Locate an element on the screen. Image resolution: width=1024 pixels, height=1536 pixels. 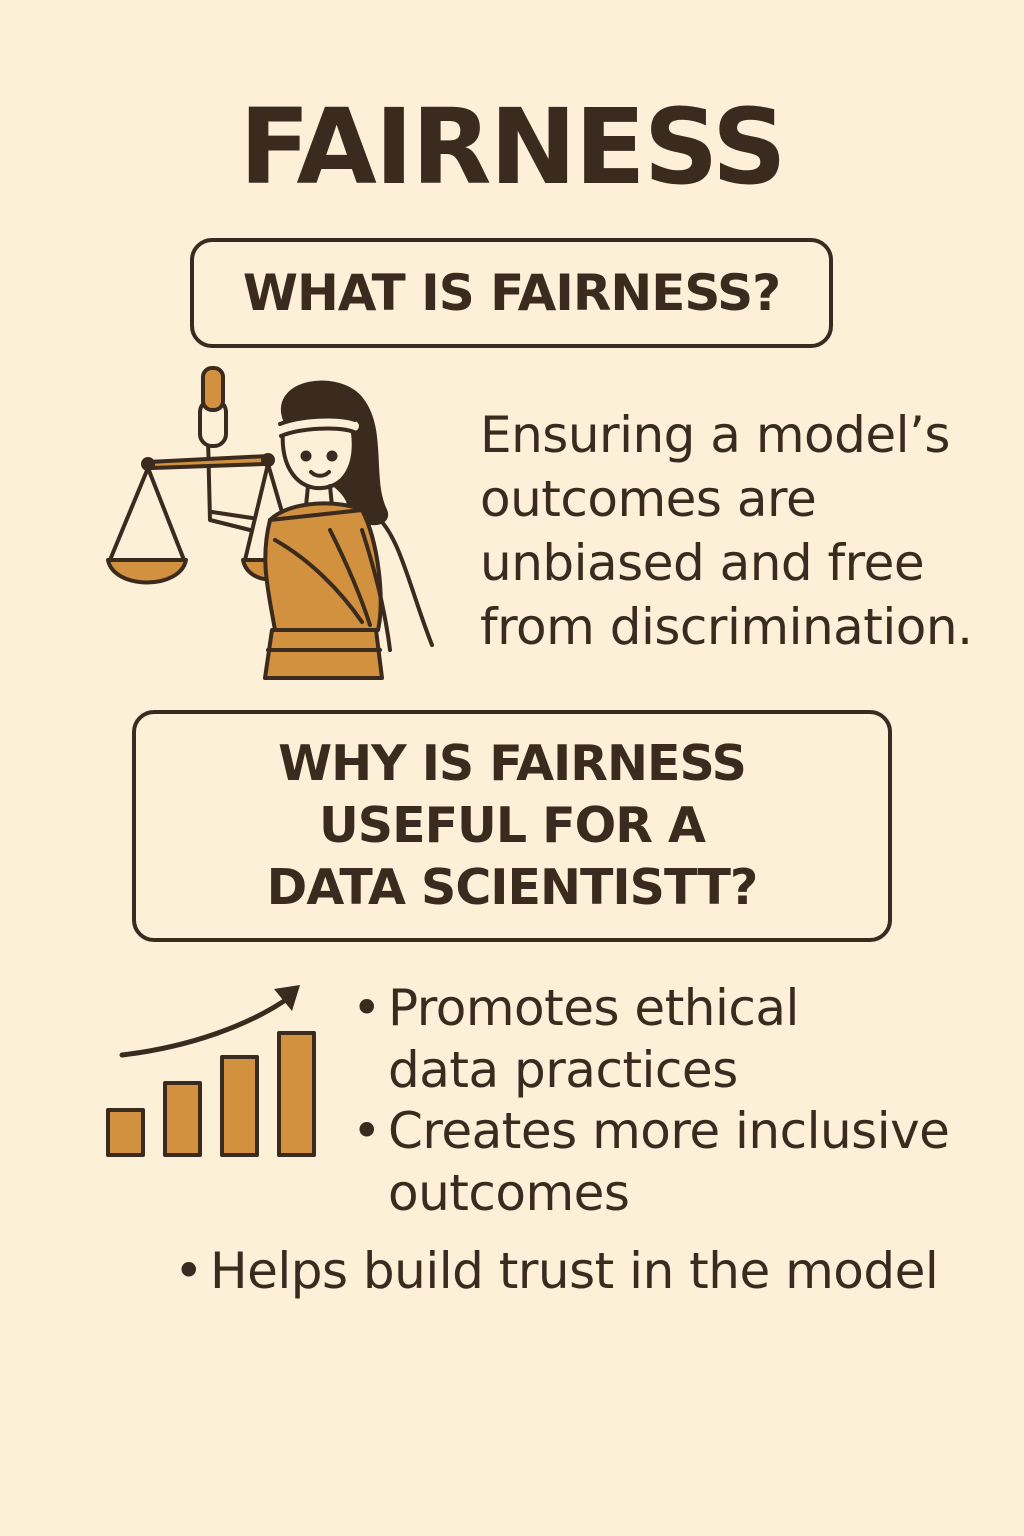
definition-line: Ensuring a model’s is located at coordinates (715, 435).